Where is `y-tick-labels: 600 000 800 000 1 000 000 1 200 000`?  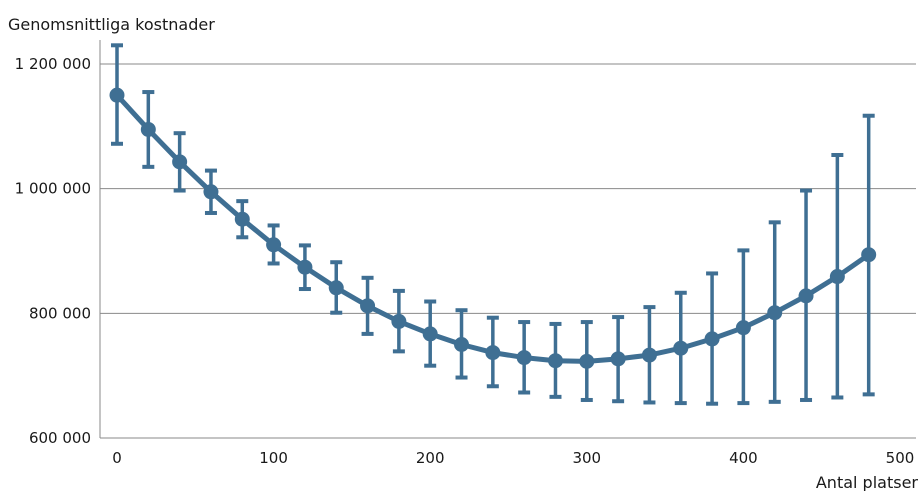 y-tick-labels: 600 000 800 000 1 000 000 1 200 000 is located at coordinates (53, 251).